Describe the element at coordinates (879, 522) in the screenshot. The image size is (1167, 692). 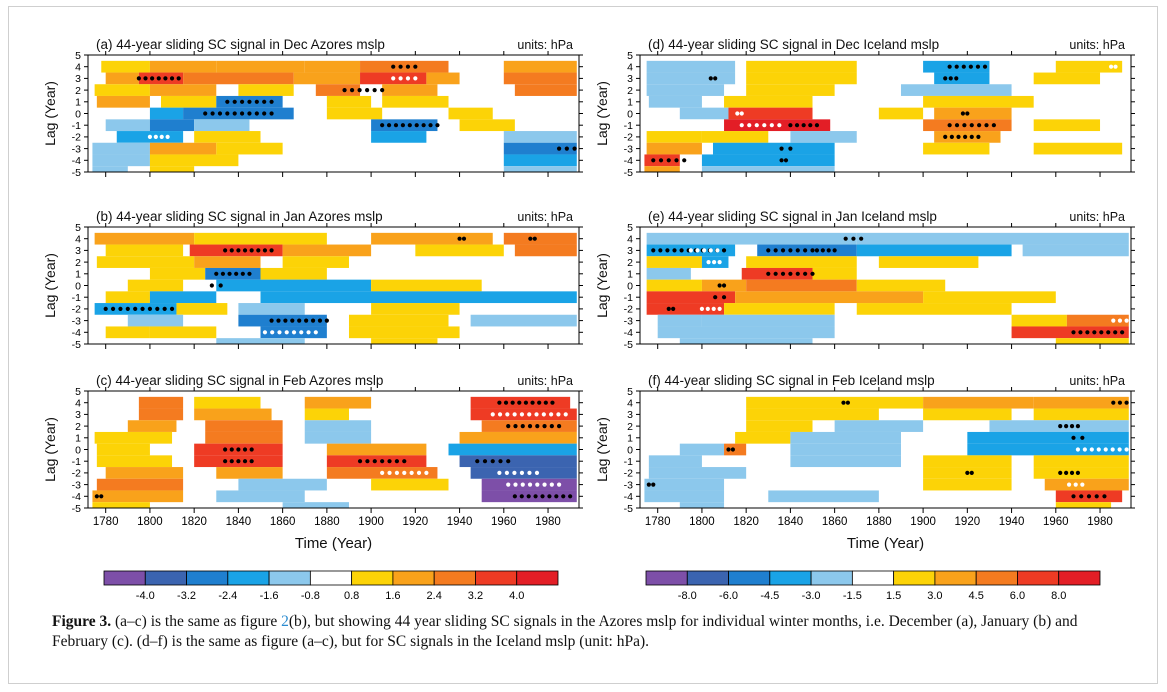
I see `x-tick-label: 1880` at that location.